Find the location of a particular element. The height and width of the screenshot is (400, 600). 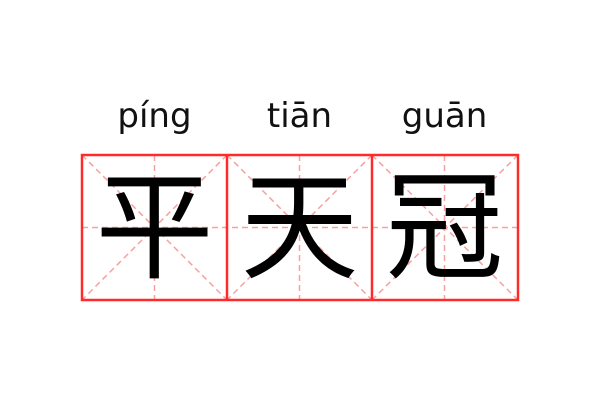

character-2: 天 is located at coordinates (299, 227).